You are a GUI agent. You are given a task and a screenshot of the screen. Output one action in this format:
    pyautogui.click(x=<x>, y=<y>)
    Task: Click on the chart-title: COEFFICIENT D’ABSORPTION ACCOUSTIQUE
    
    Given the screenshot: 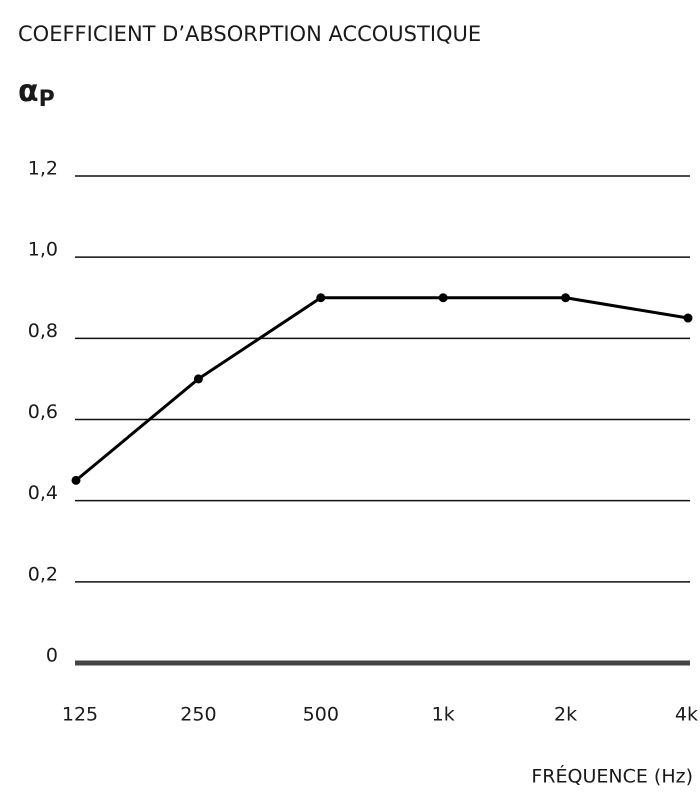 What is the action you would take?
    pyautogui.click(x=249, y=34)
    